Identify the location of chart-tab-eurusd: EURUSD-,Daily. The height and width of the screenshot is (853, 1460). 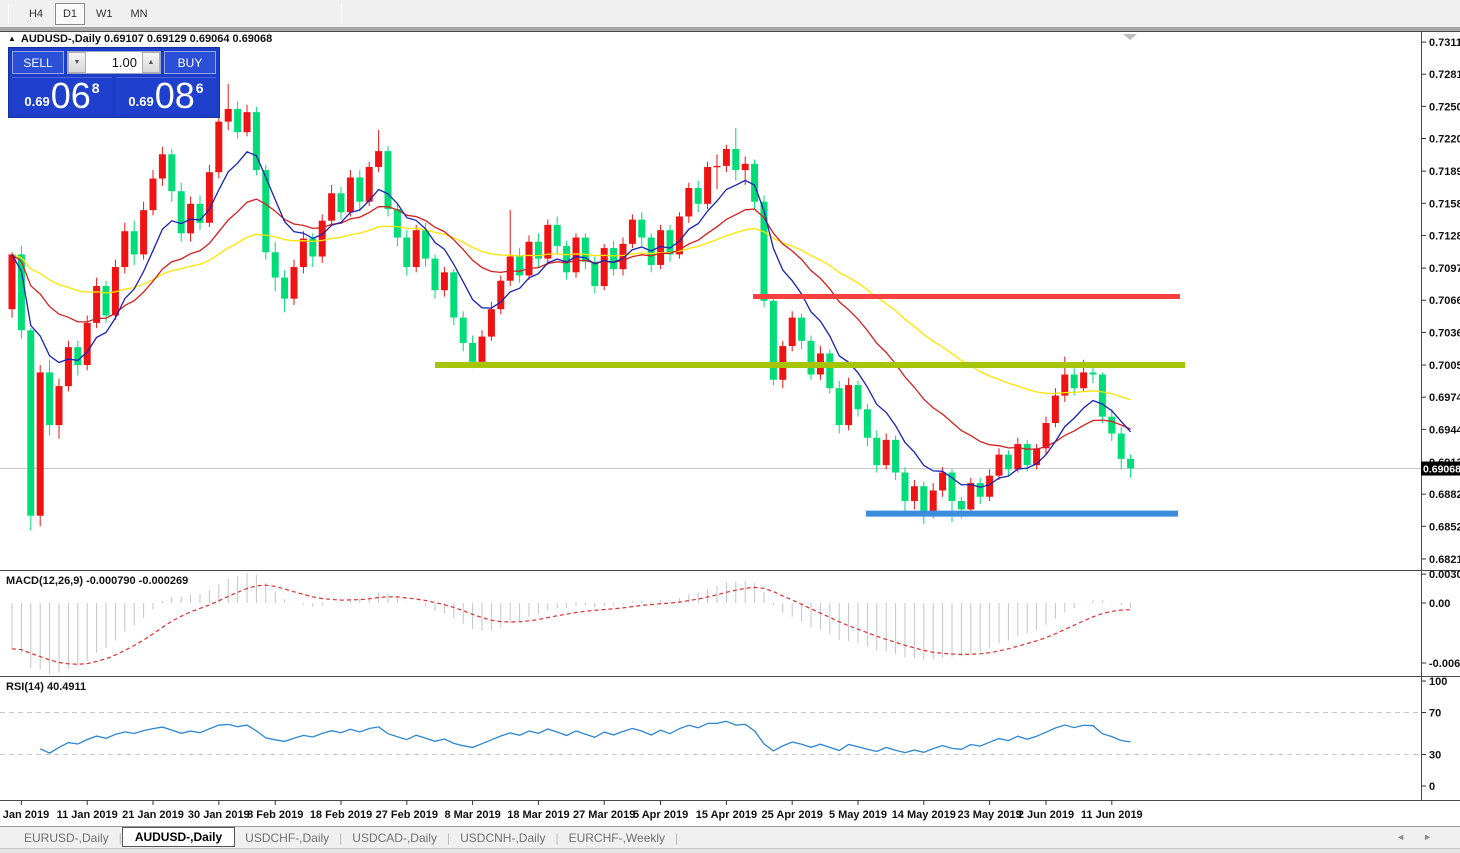
(66, 837).